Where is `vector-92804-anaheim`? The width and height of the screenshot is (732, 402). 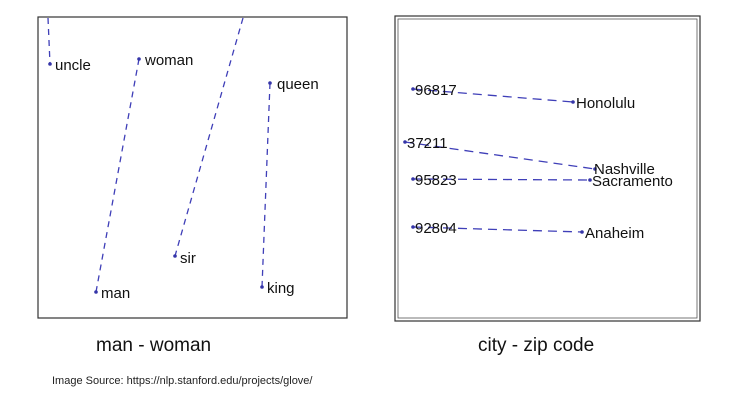
vector-92804-anaheim is located at coordinates (497, 229).